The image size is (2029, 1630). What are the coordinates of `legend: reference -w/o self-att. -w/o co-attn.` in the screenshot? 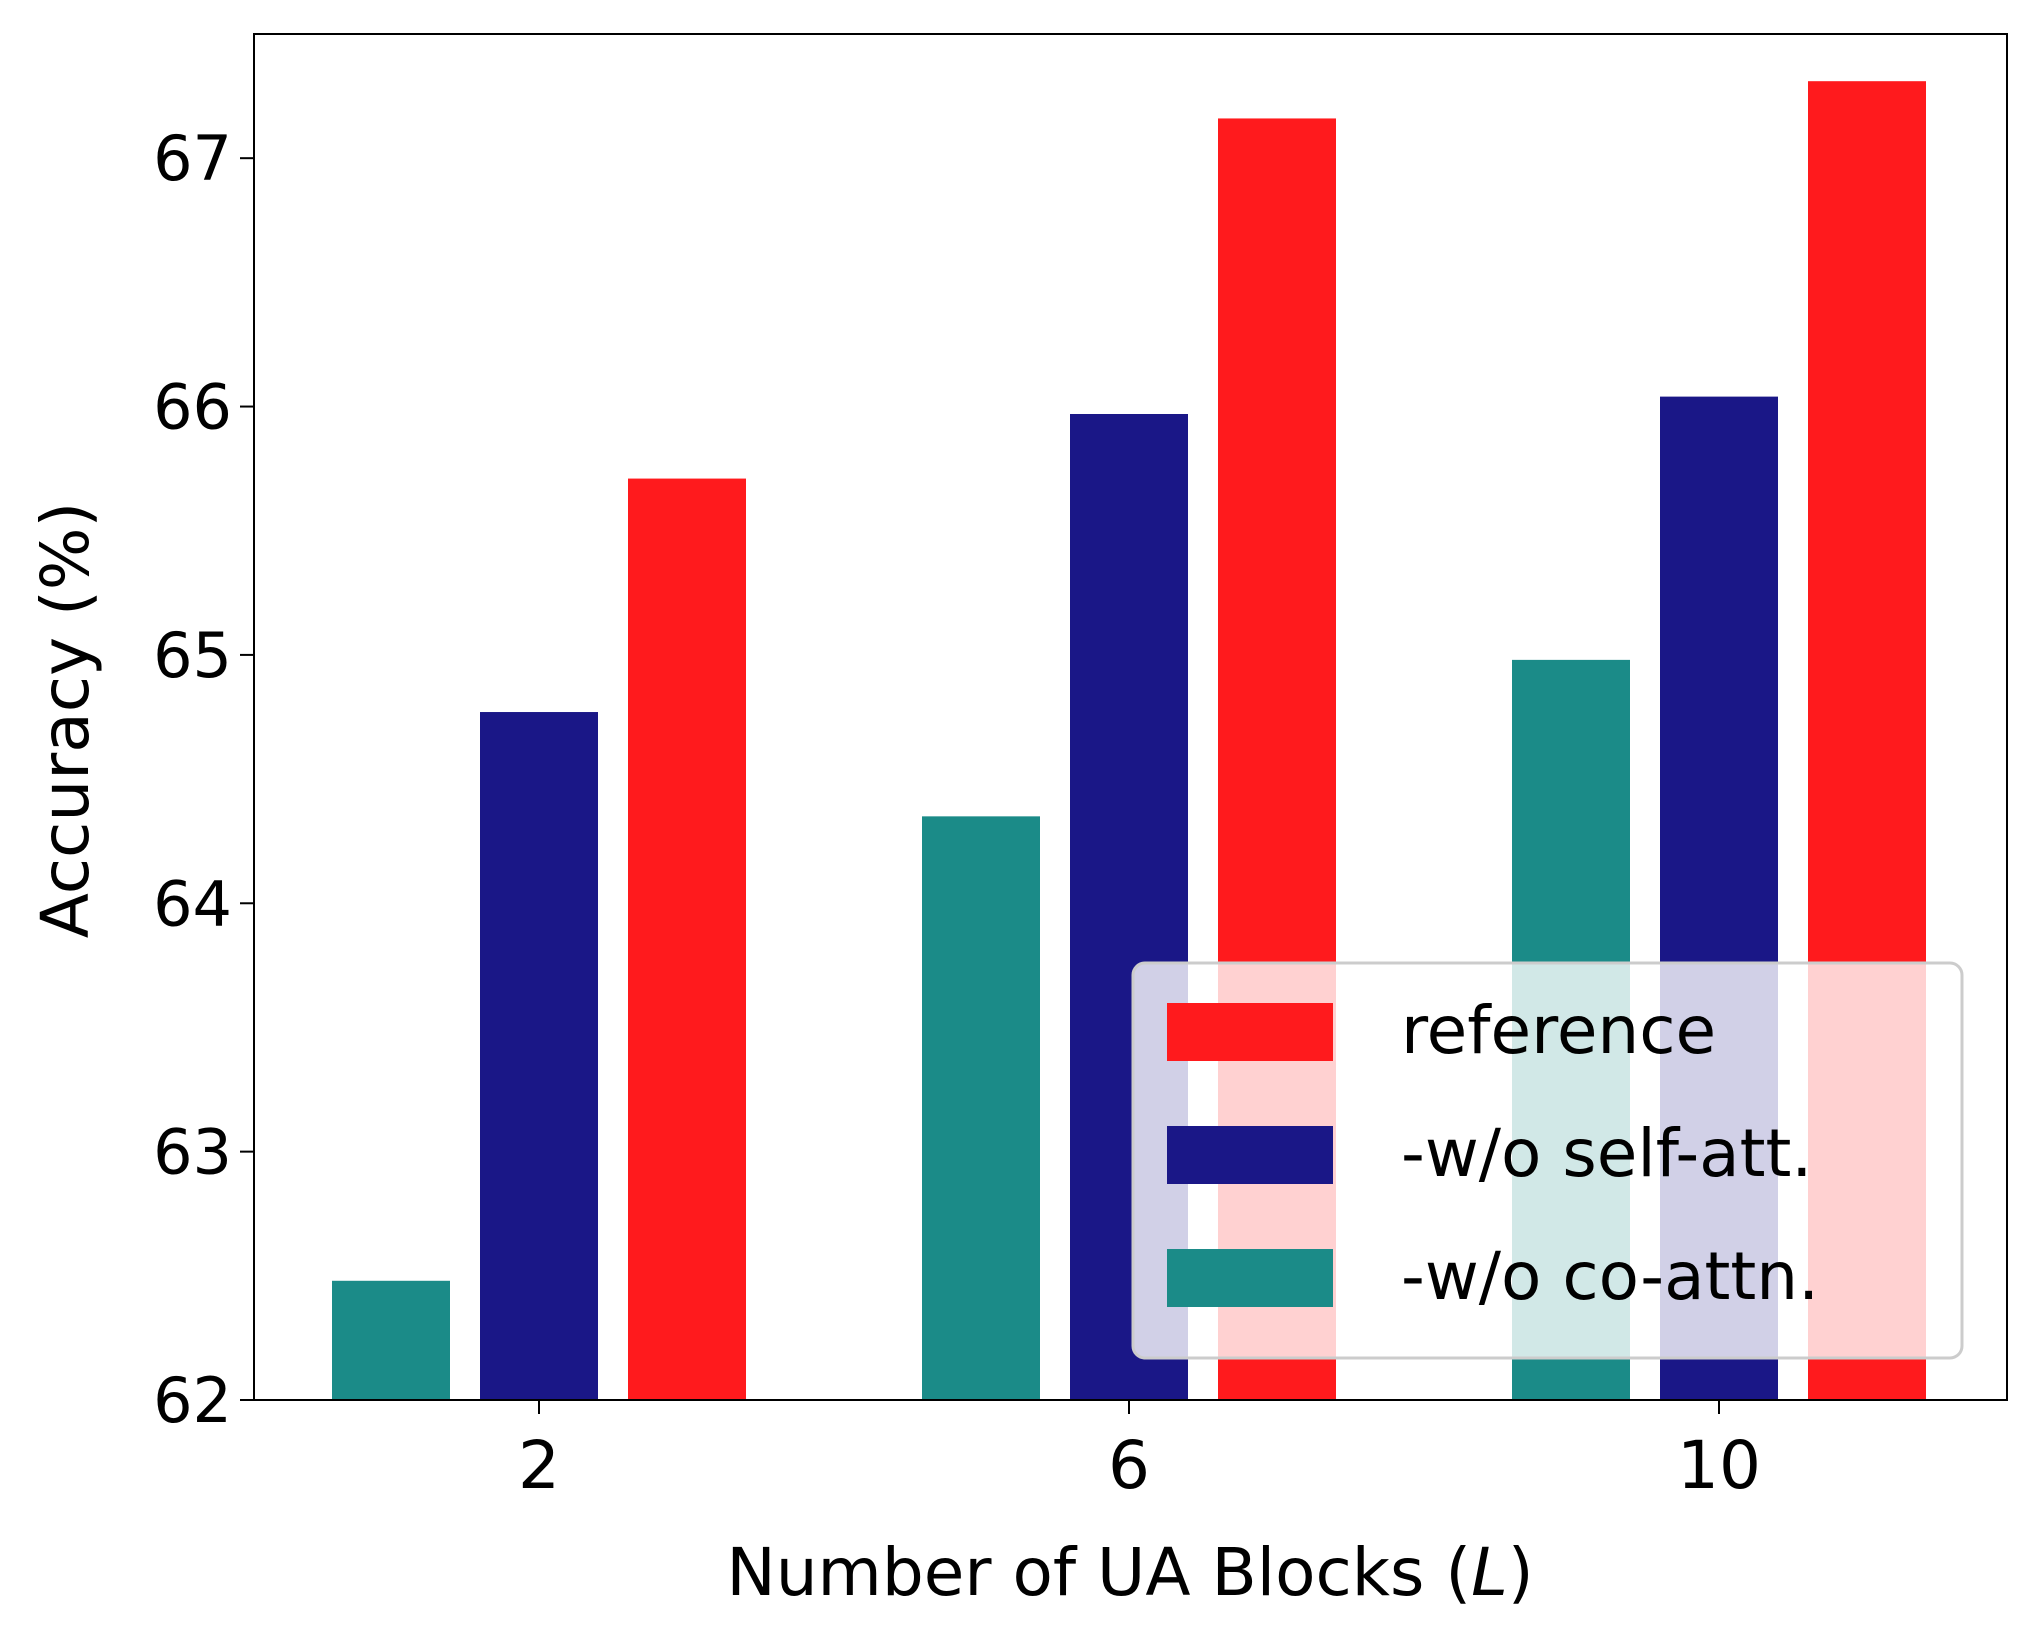 It's located at (1547, 1160).